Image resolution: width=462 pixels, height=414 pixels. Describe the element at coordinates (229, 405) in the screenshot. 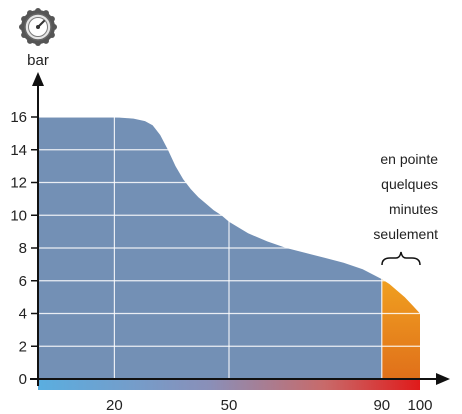

I see `x-tick-label: 50` at that location.